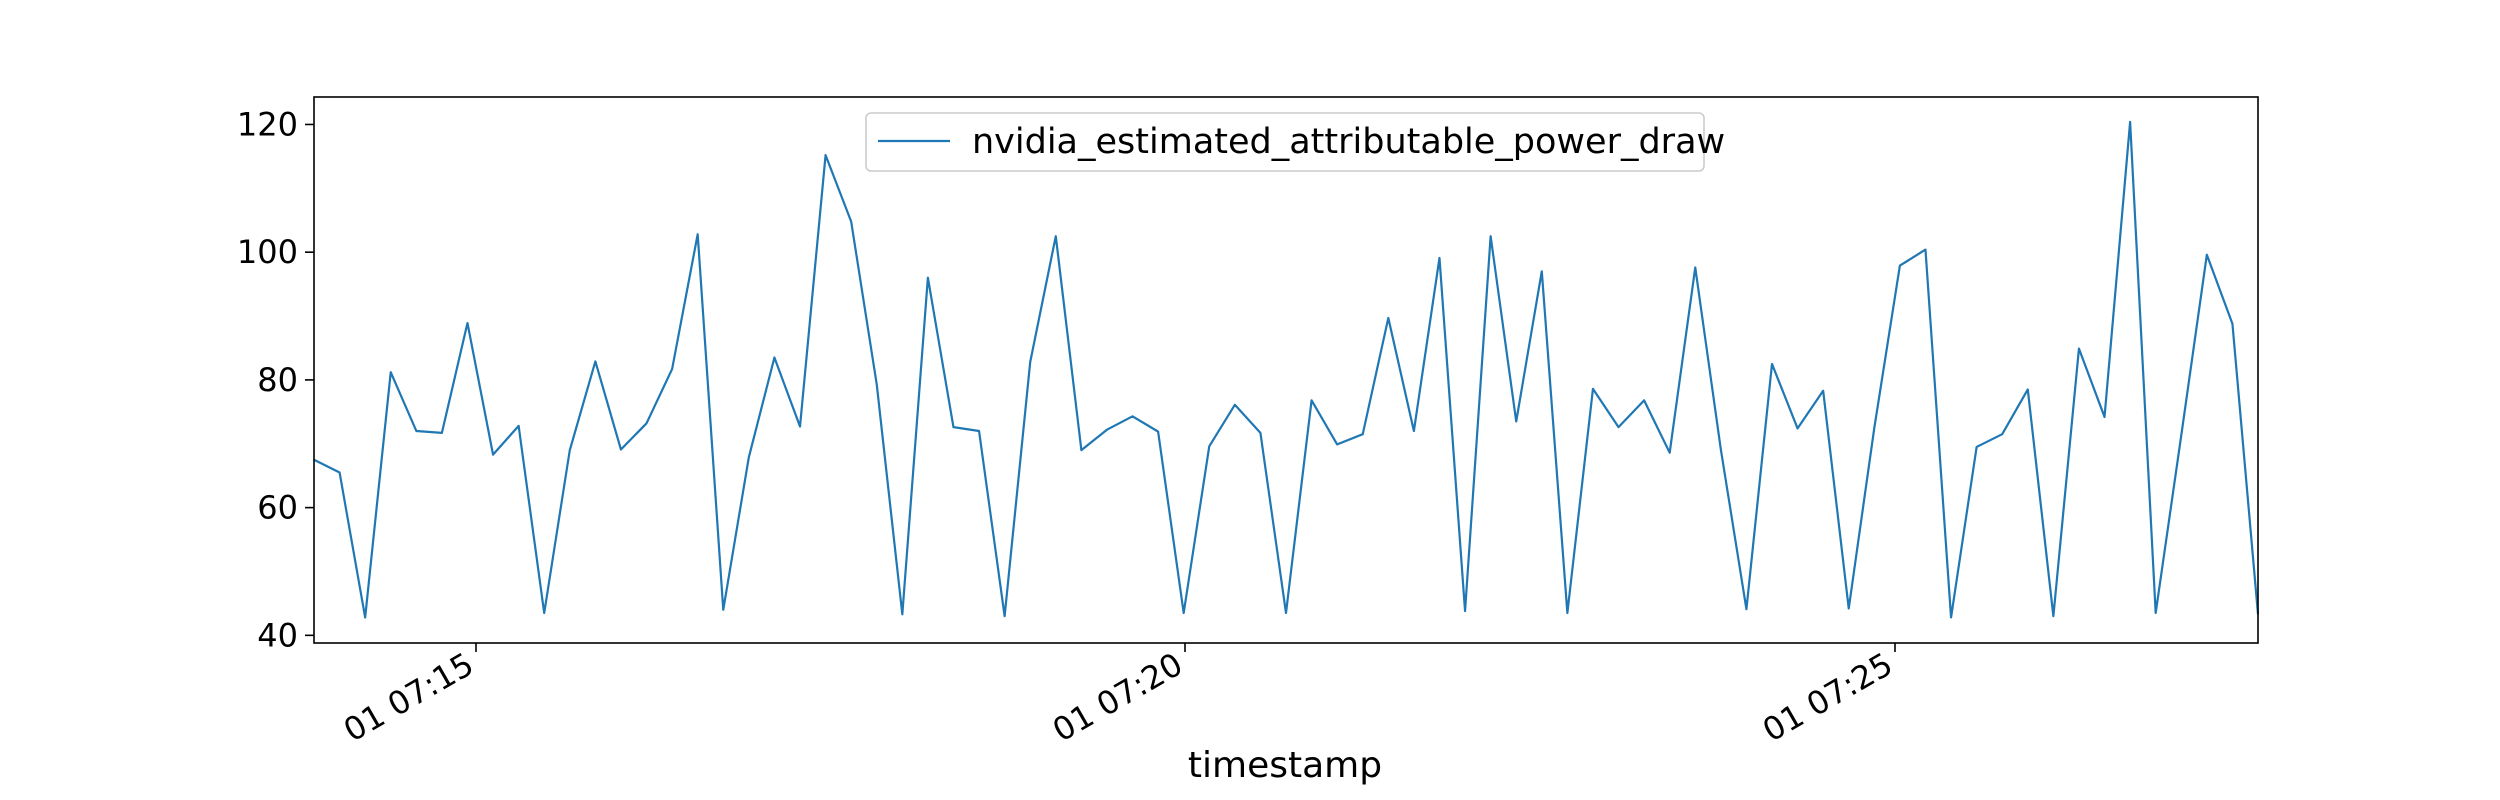 The image size is (2500, 800). Describe the element at coordinates (277, 508) in the screenshot. I see `y-tick-label: 60` at that location.